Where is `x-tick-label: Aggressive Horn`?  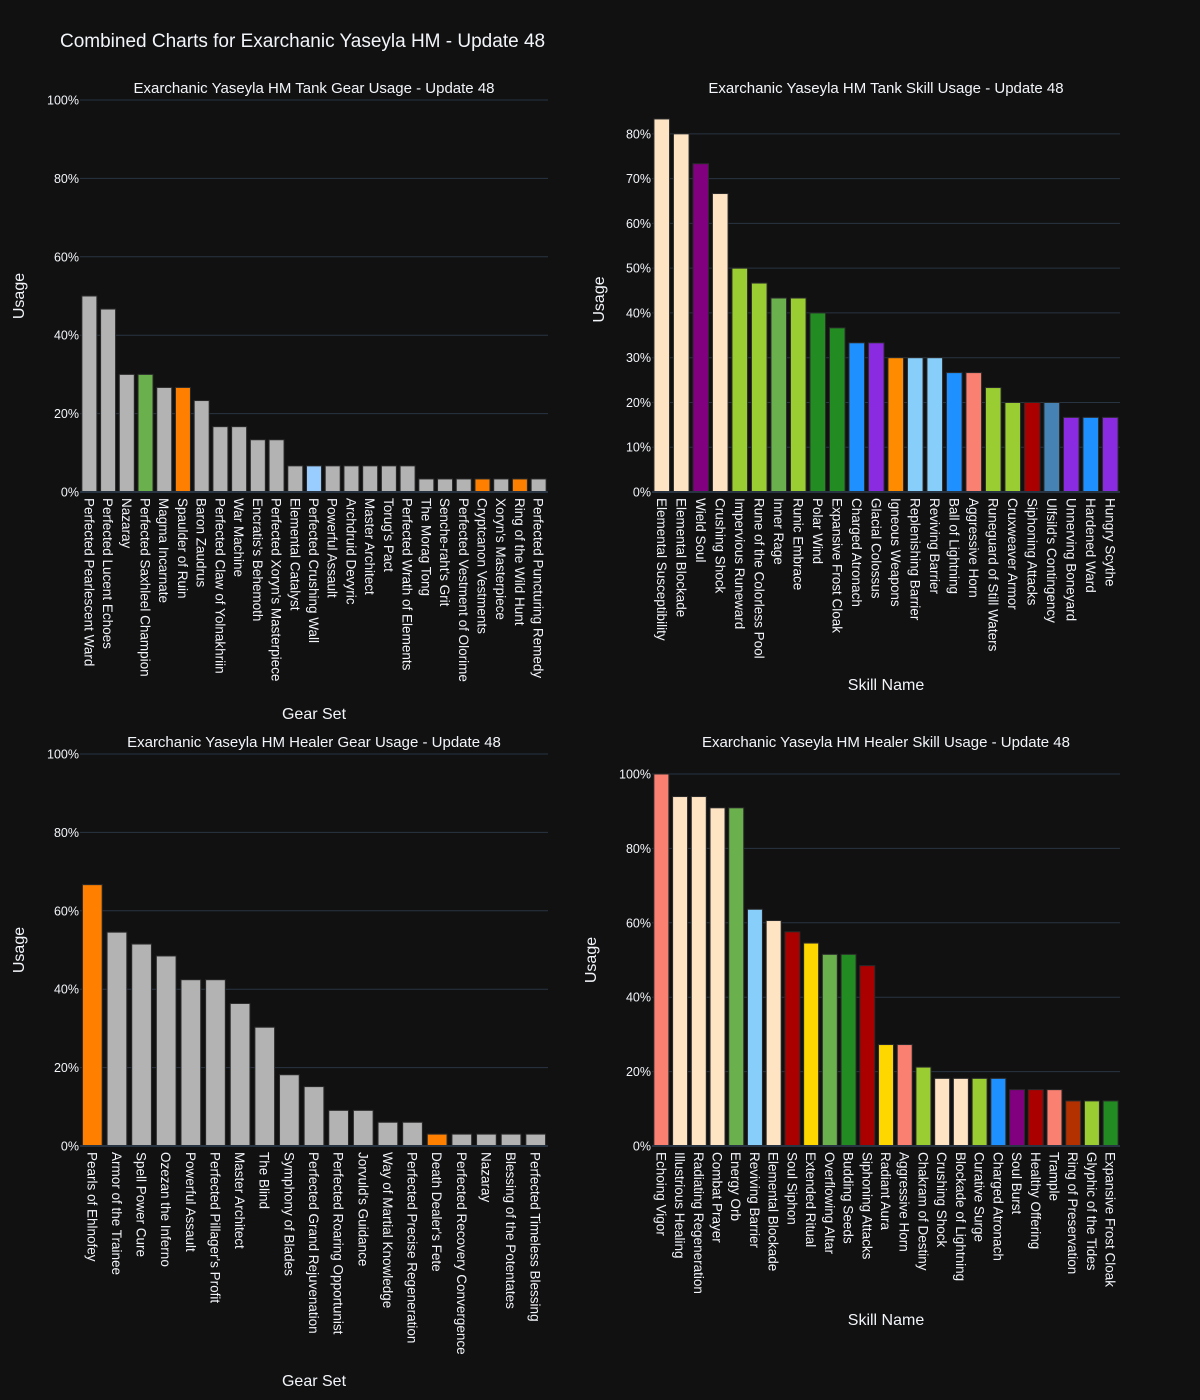
x-tick-label: Aggressive Horn is located at coordinates (973, 548).